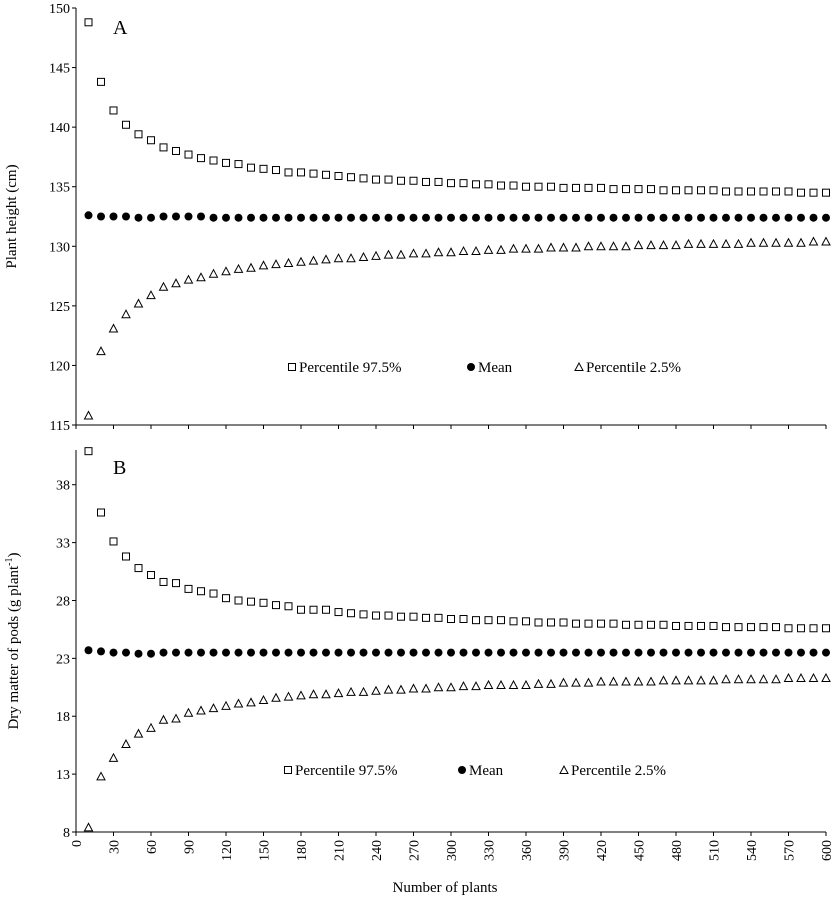 The height and width of the screenshot is (900, 836). What do you see at coordinates (445, 888) in the screenshot?
I see `x-axis-label: Number of plants` at bounding box center [445, 888].